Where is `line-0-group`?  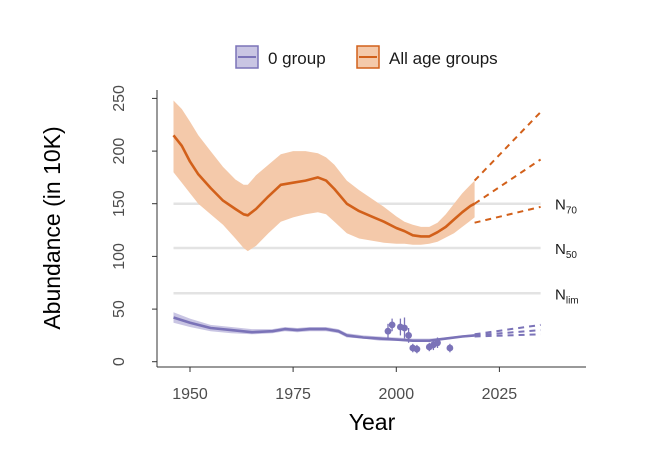
line-0-group is located at coordinates (324, 329).